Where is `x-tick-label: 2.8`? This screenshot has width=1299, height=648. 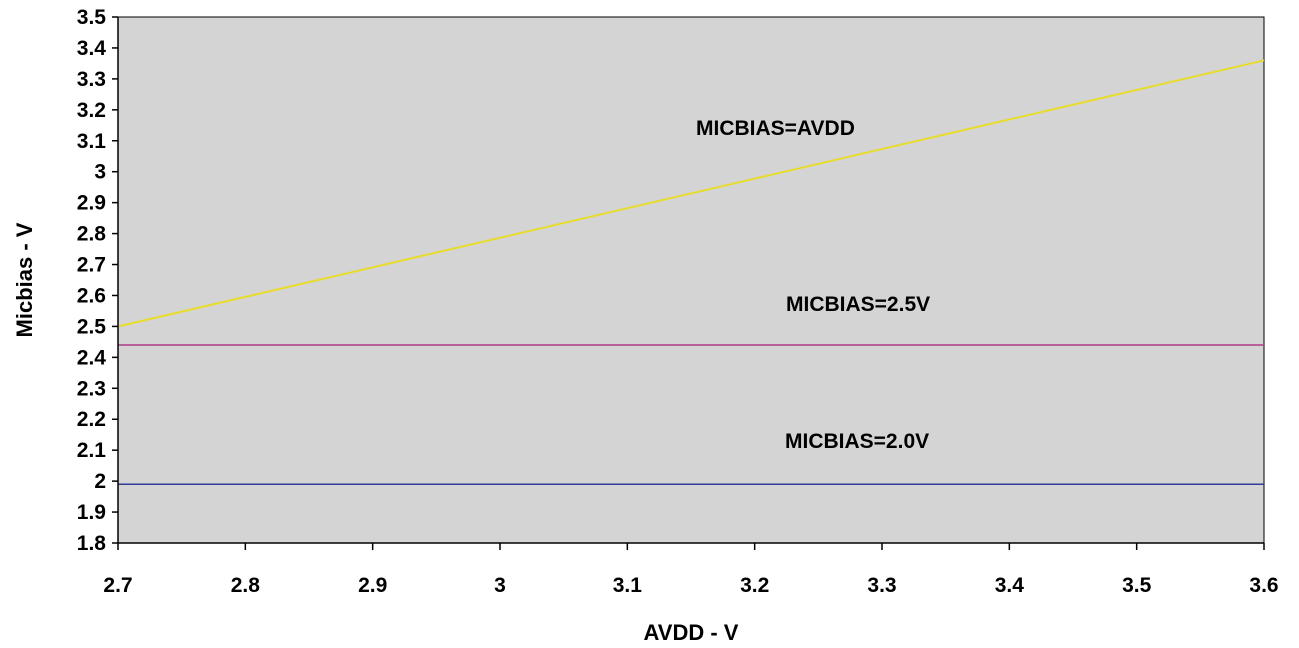
x-tick-label: 2.8 is located at coordinates (246, 585).